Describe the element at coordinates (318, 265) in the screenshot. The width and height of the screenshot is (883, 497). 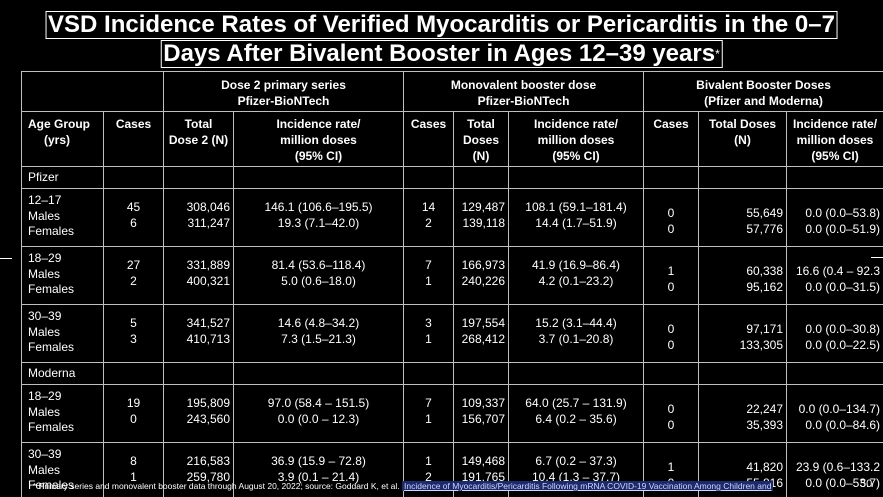
I see `dose2-rate-cell-line-1: 81.4 (53.6–118.4)` at that location.